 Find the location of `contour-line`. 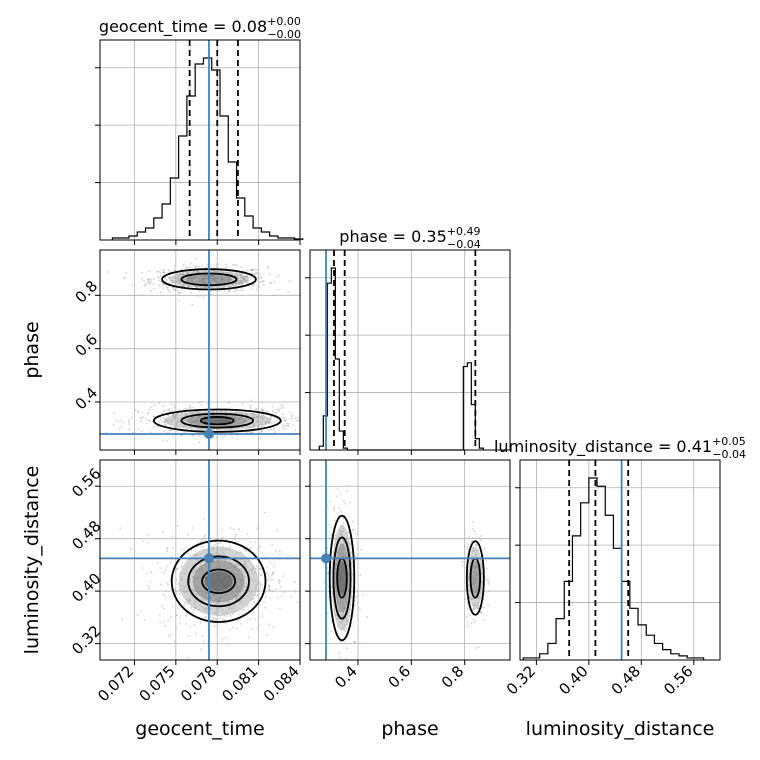

contour-line is located at coordinates (342, 578).